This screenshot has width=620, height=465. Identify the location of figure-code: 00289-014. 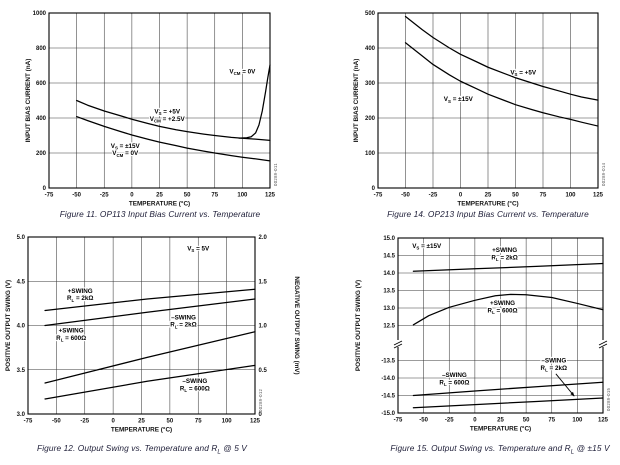
(603, 174).